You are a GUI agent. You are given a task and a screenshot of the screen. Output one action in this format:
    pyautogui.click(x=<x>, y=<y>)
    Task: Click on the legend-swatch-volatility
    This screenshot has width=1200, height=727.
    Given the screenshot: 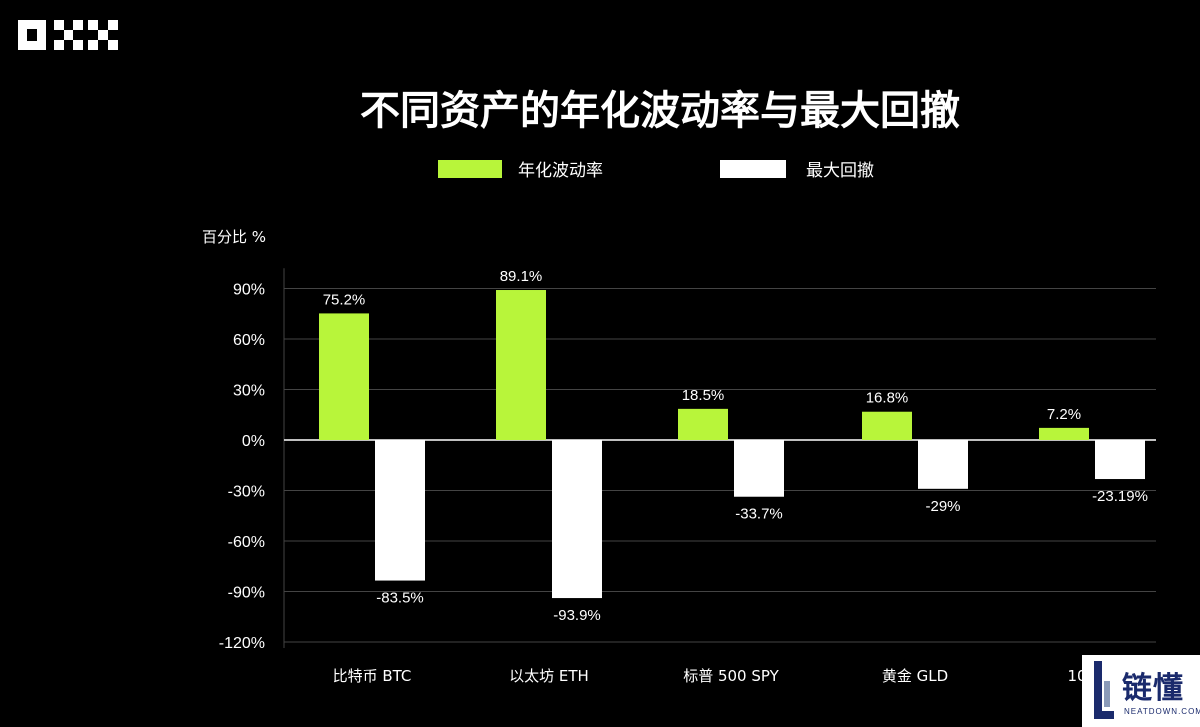 What is the action you would take?
    pyautogui.click(x=470, y=169)
    